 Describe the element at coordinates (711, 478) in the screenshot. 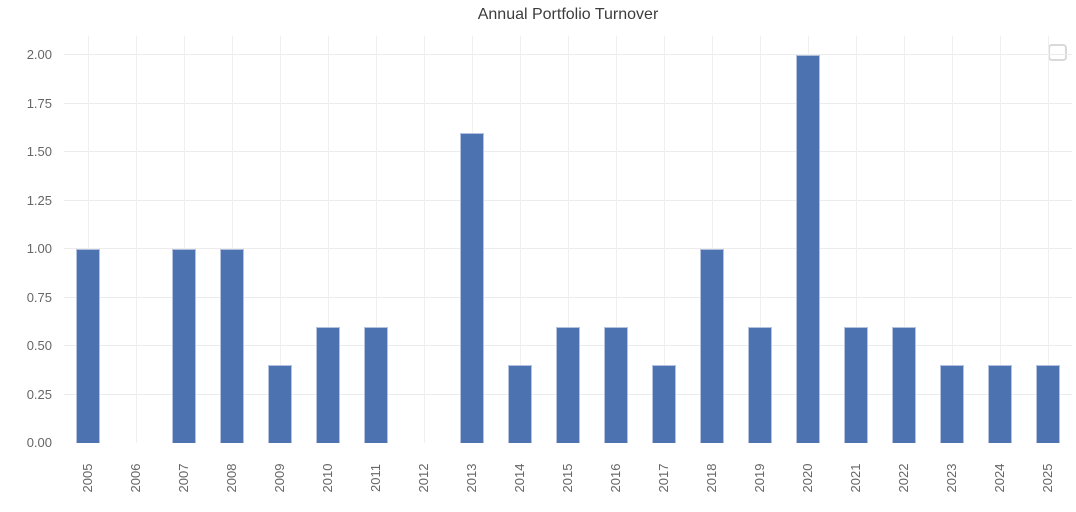

I see `x-tick-label-2018: 2018` at that location.